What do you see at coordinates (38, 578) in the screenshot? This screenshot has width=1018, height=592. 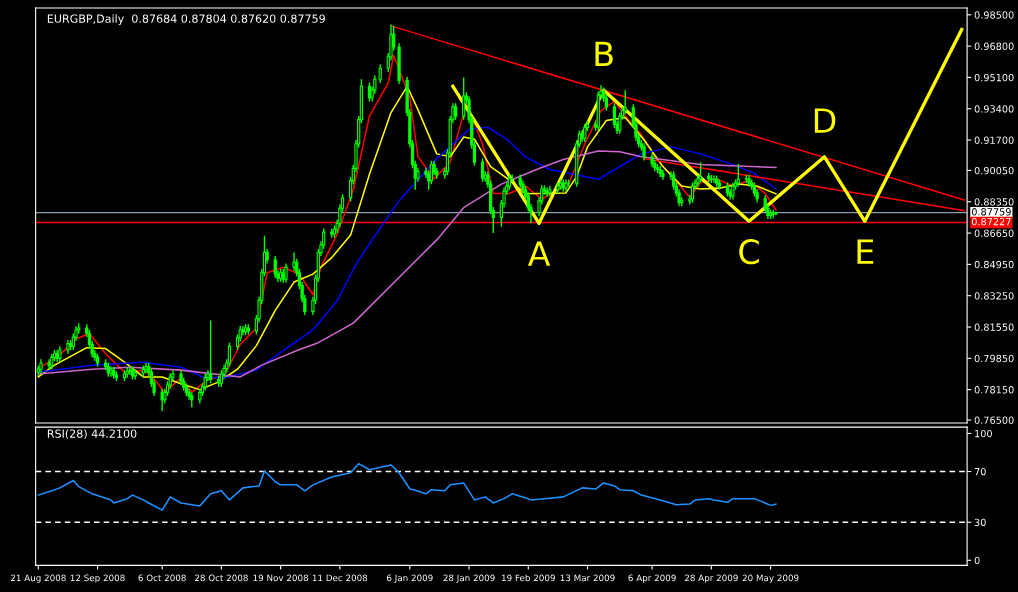 I see `x-tick-label: 21 Aug 2008` at bounding box center [38, 578].